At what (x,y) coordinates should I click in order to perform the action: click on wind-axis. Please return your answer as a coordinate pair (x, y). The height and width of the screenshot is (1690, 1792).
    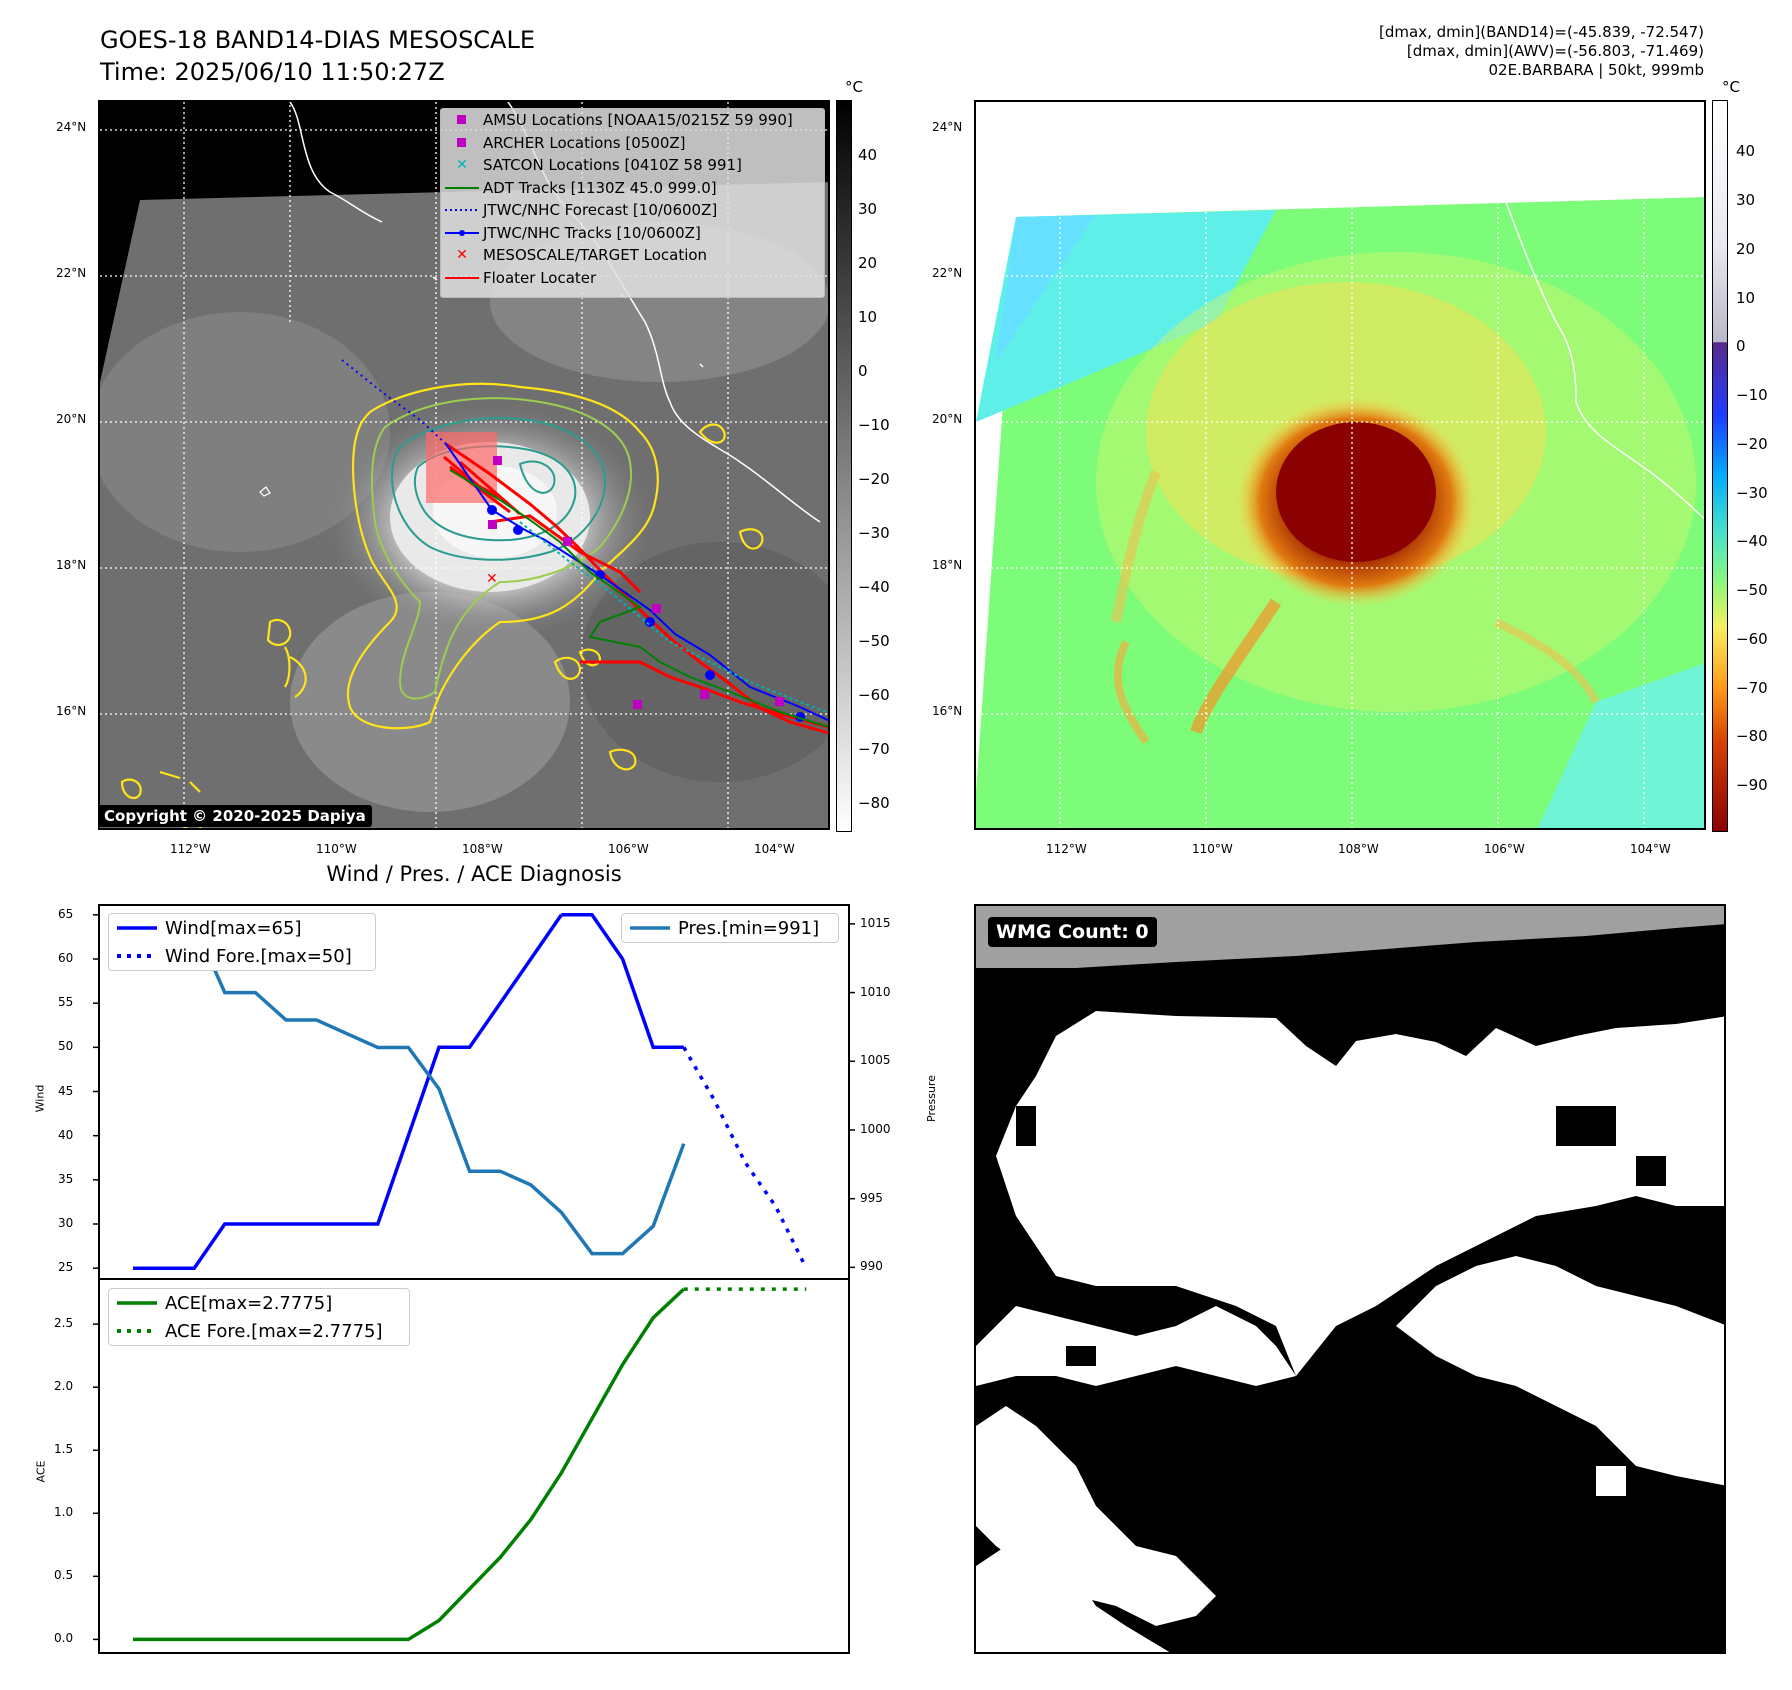
    Looking at the image, I should click on (95, 1091).